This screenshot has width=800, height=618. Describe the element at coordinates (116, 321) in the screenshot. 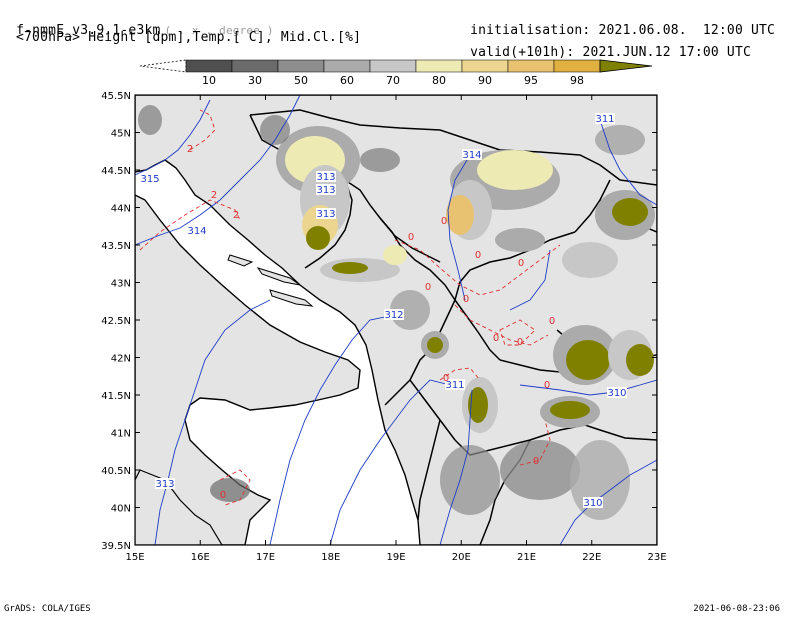

I see `lat-label: 42.5N` at that location.